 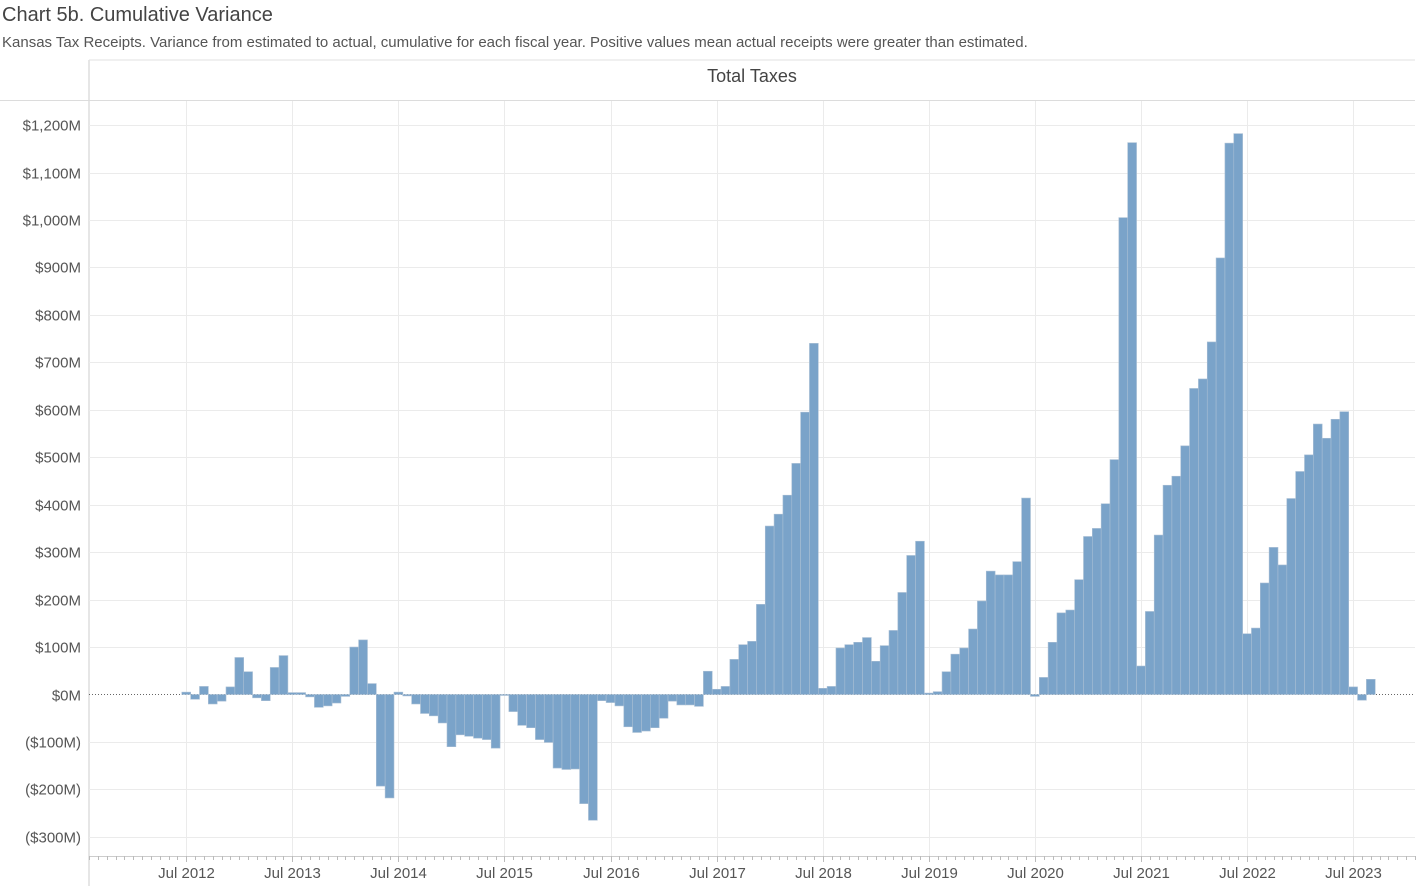 I want to click on y-tick-label: ($200M), so click(x=53, y=790).